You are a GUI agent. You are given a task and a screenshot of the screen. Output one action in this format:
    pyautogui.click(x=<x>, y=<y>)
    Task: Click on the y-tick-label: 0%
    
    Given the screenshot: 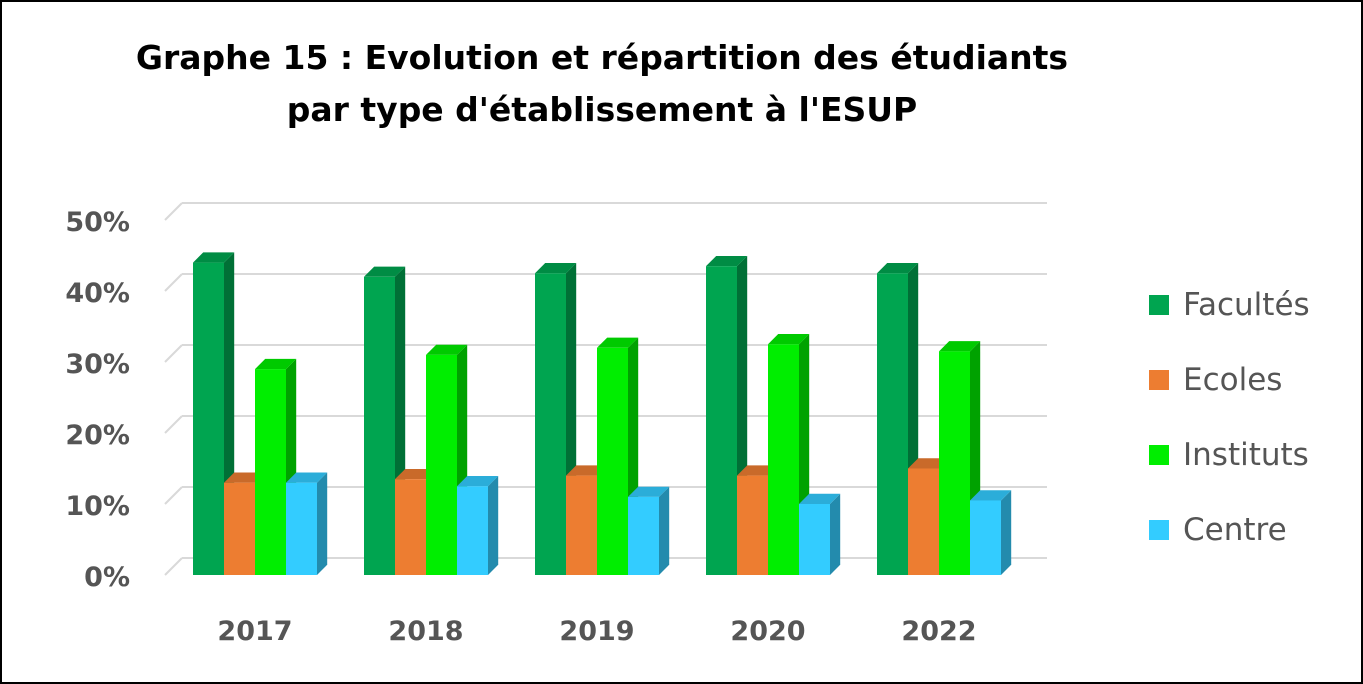 What is the action you would take?
    pyautogui.click(x=107, y=577)
    